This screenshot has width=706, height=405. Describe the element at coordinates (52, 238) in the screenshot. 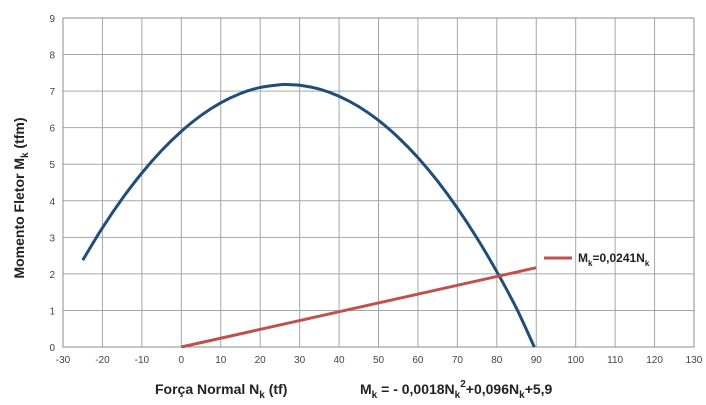

I see `y-tick-label: 3` at that location.